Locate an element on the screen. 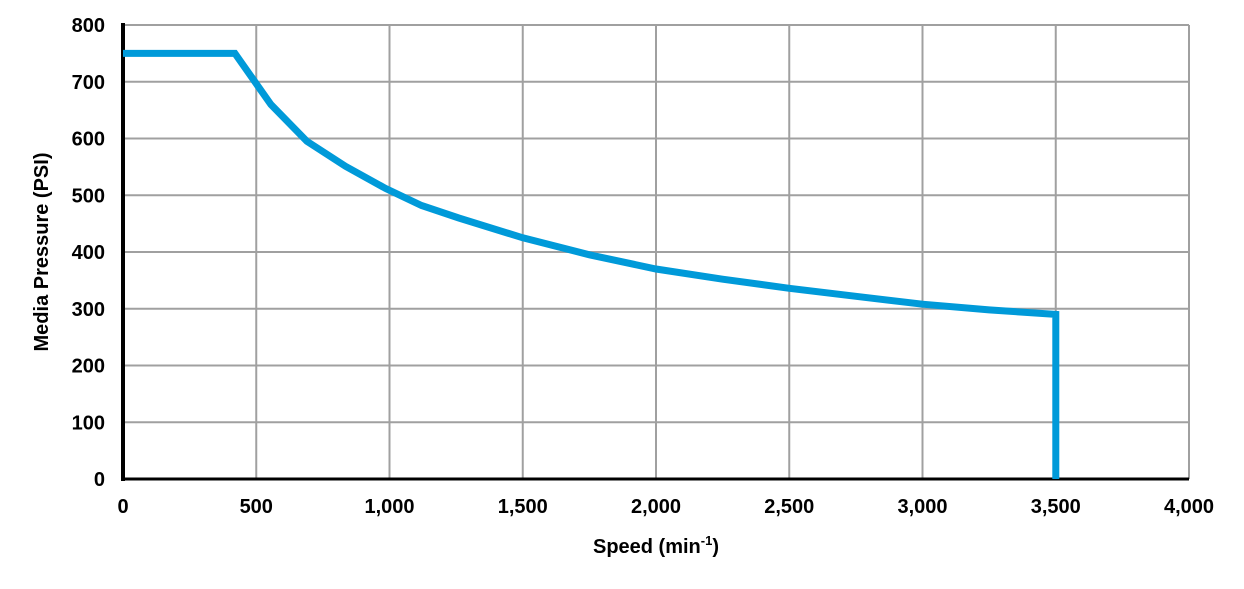 The height and width of the screenshot is (589, 1244). y-tick-label: 400 is located at coordinates (88, 253).